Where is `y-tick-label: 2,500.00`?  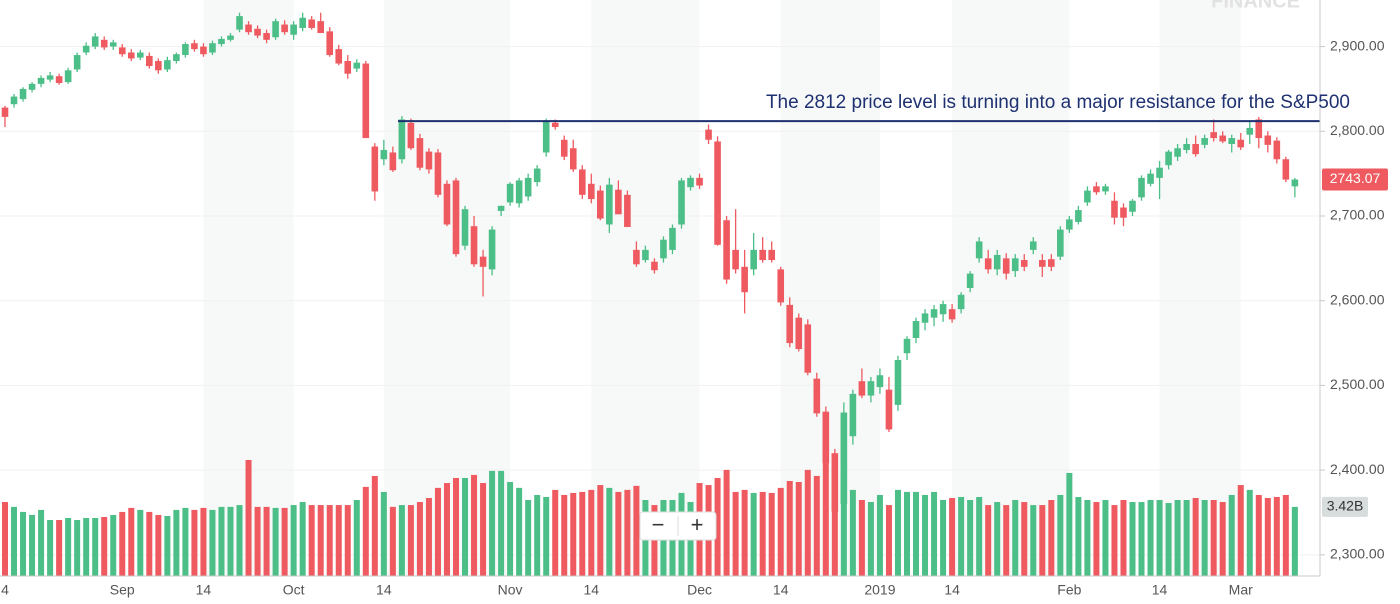 y-tick-label: 2,500.00 is located at coordinates (1357, 384).